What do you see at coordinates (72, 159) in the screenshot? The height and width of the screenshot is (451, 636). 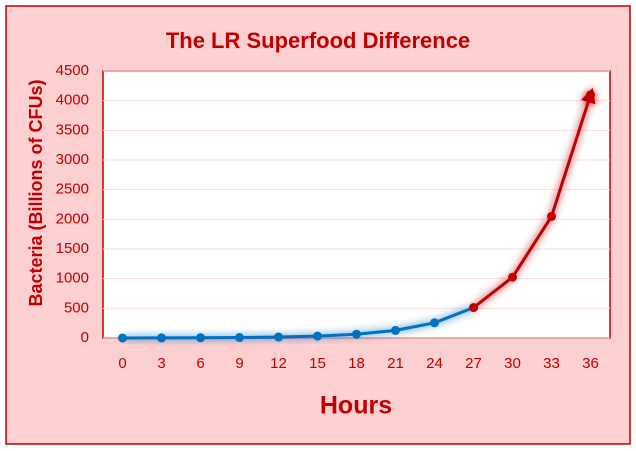 I see `y-tick-label: 3000` at bounding box center [72, 159].